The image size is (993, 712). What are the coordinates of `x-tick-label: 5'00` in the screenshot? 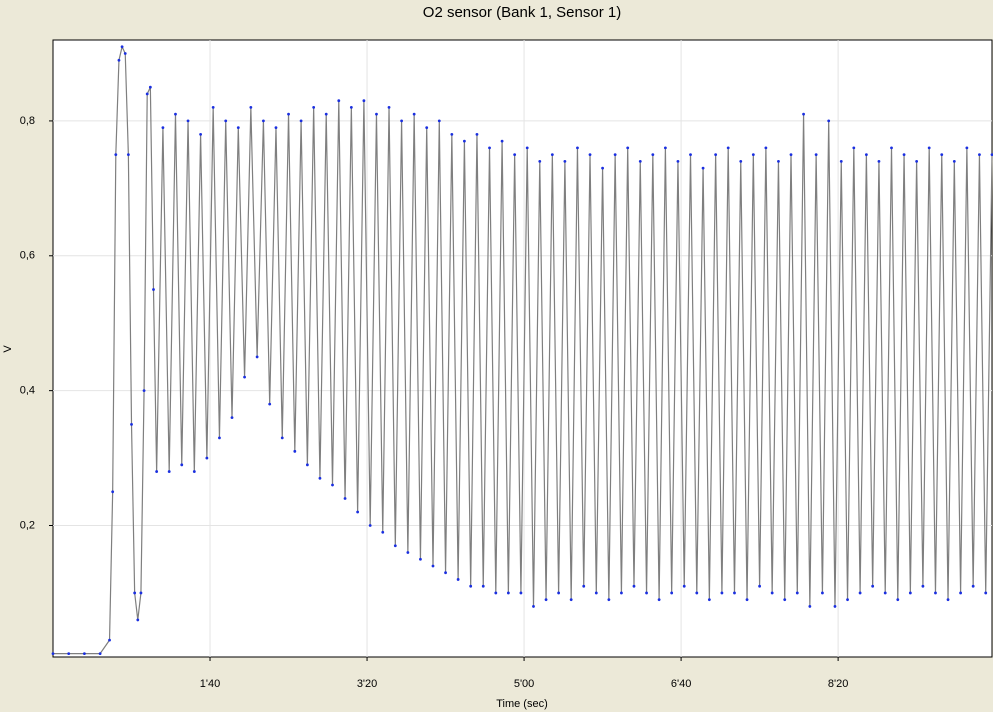 It's located at (524, 684).